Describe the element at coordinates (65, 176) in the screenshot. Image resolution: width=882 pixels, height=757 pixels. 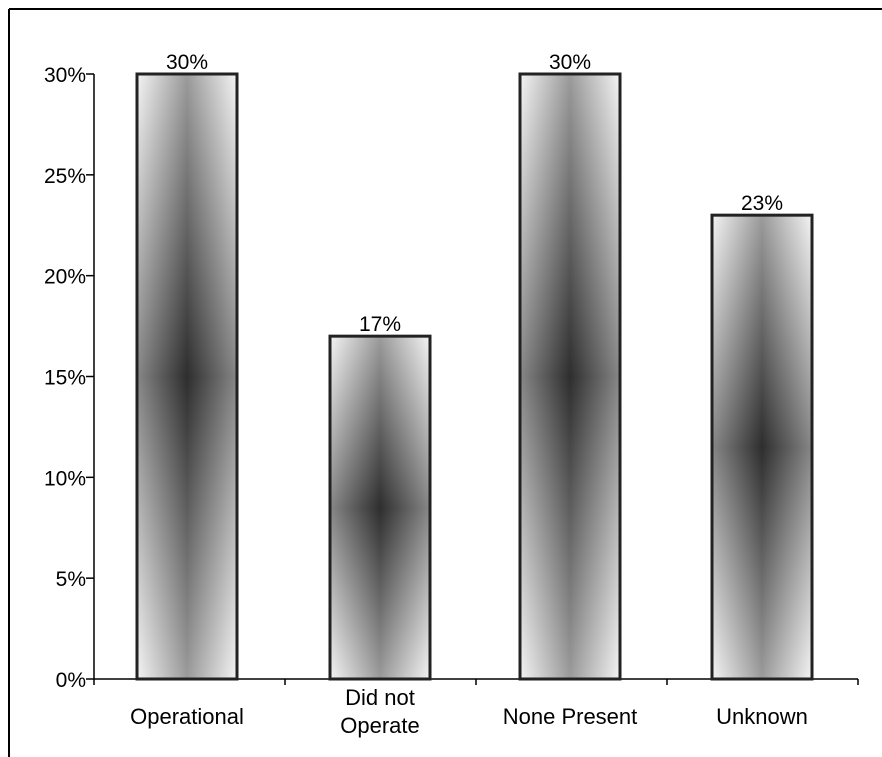
I see `y-tick-label: 25%` at that location.